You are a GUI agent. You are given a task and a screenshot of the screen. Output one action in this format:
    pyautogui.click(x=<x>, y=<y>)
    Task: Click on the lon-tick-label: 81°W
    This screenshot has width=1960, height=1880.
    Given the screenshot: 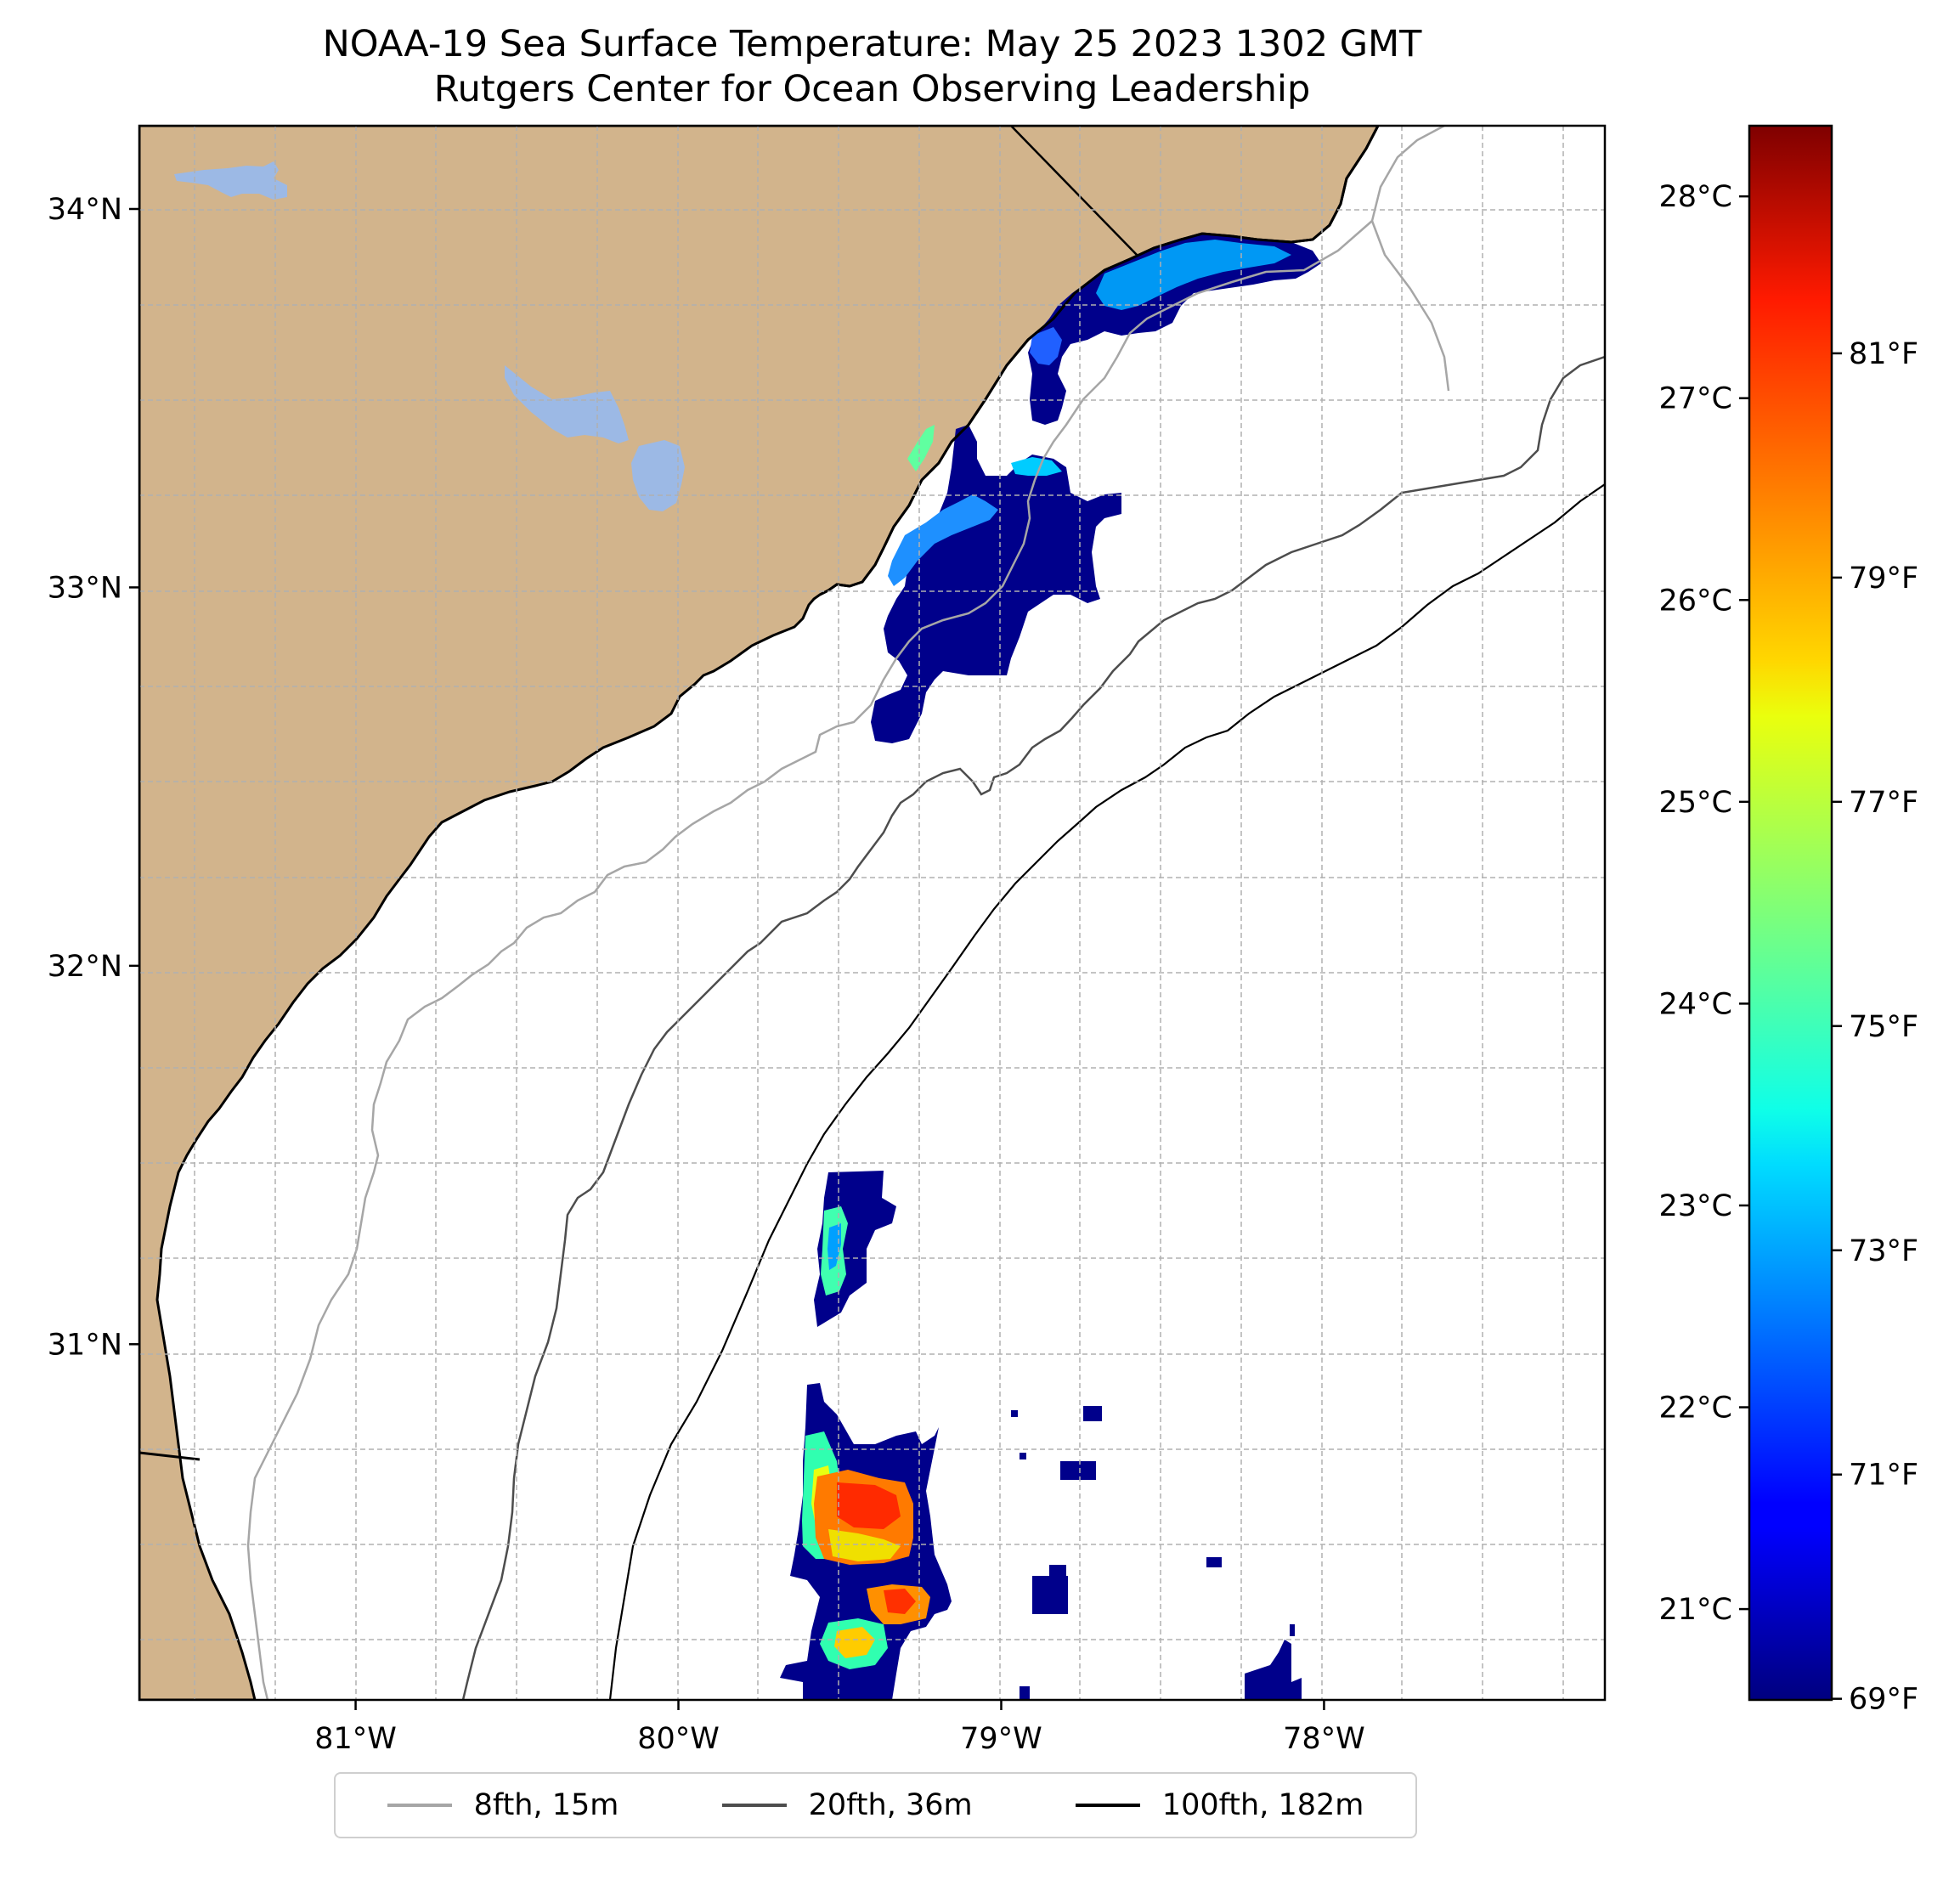 What is the action you would take?
    pyautogui.click(x=356, y=1739)
    